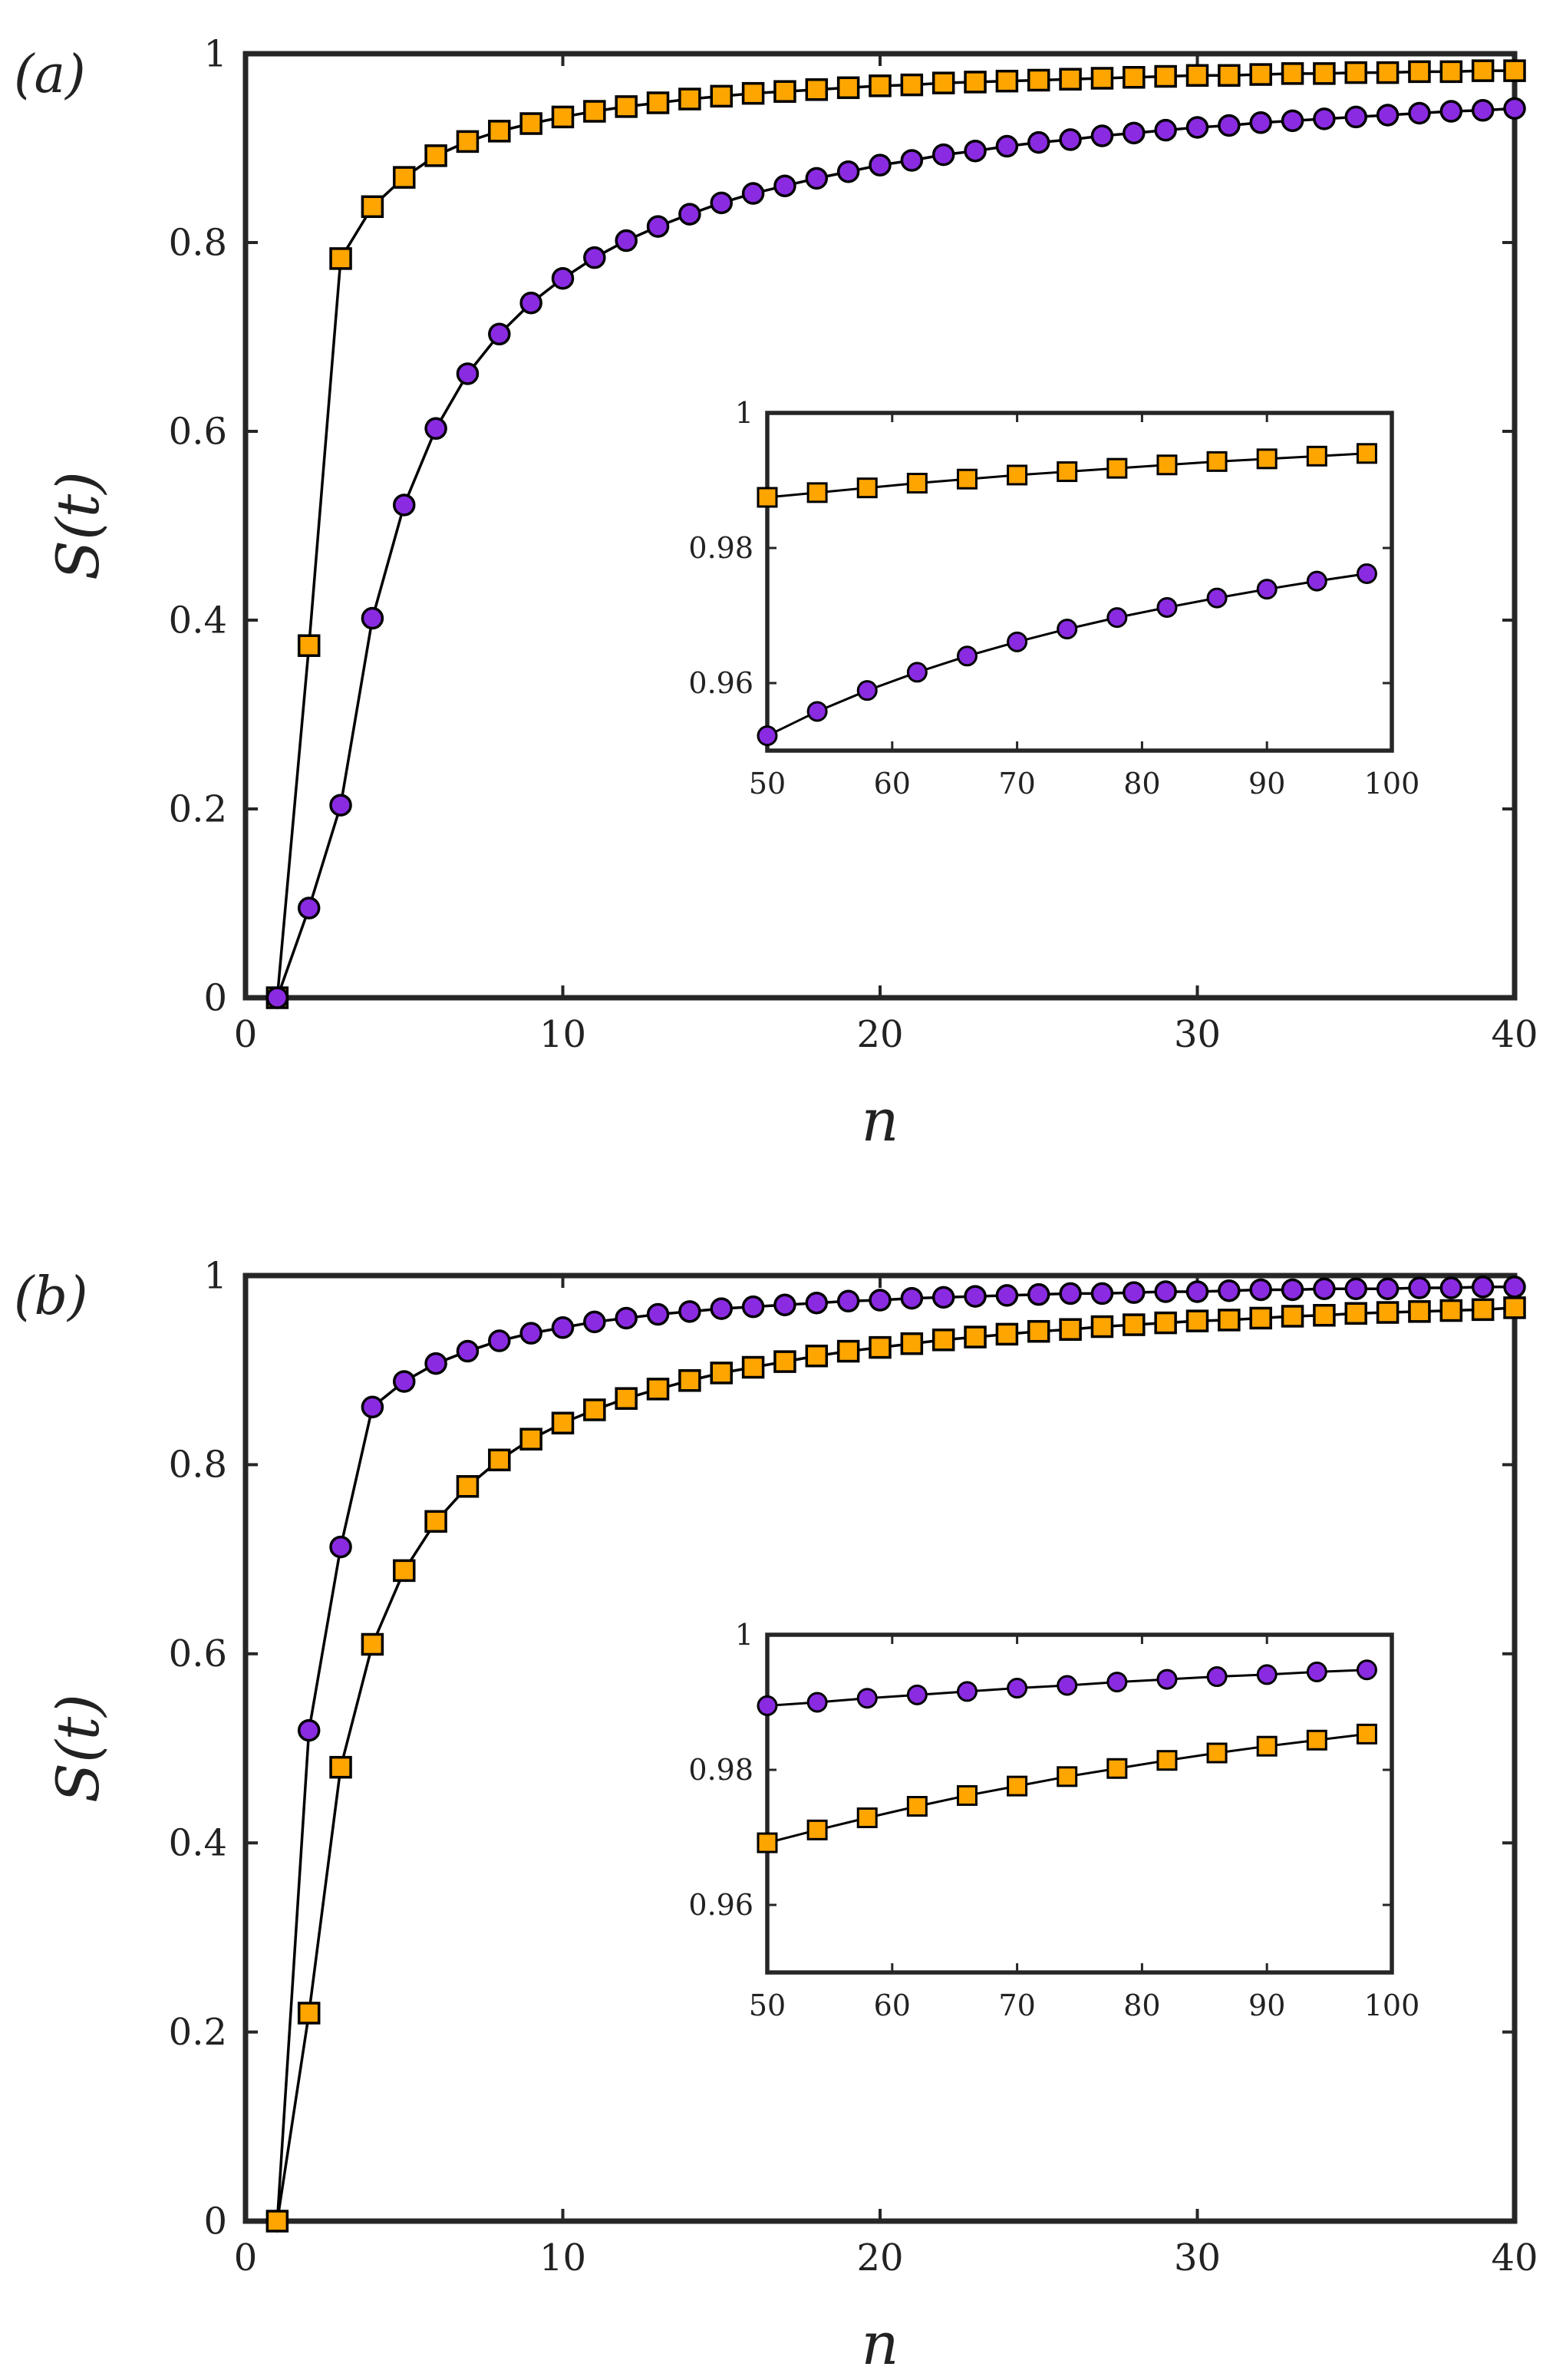  I want to click on y-tick-label: 0.2, so click(198, 808).